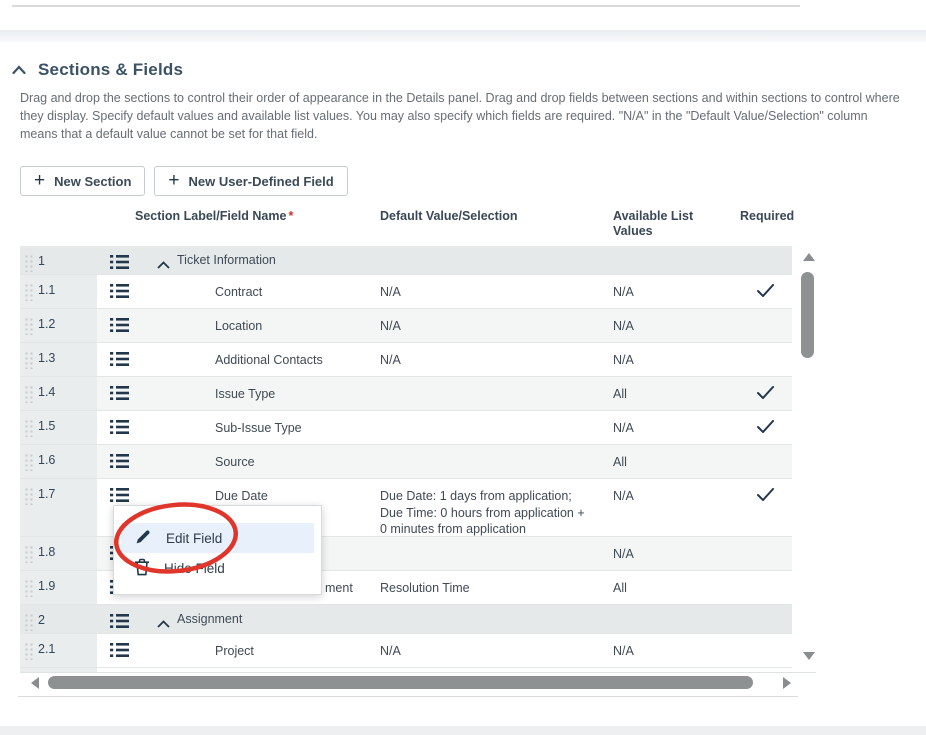  What do you see at coordinates (258, 428) in the screenshot?
I see `field-name: Sub-Issue Type` at bounding box center [258, 428].